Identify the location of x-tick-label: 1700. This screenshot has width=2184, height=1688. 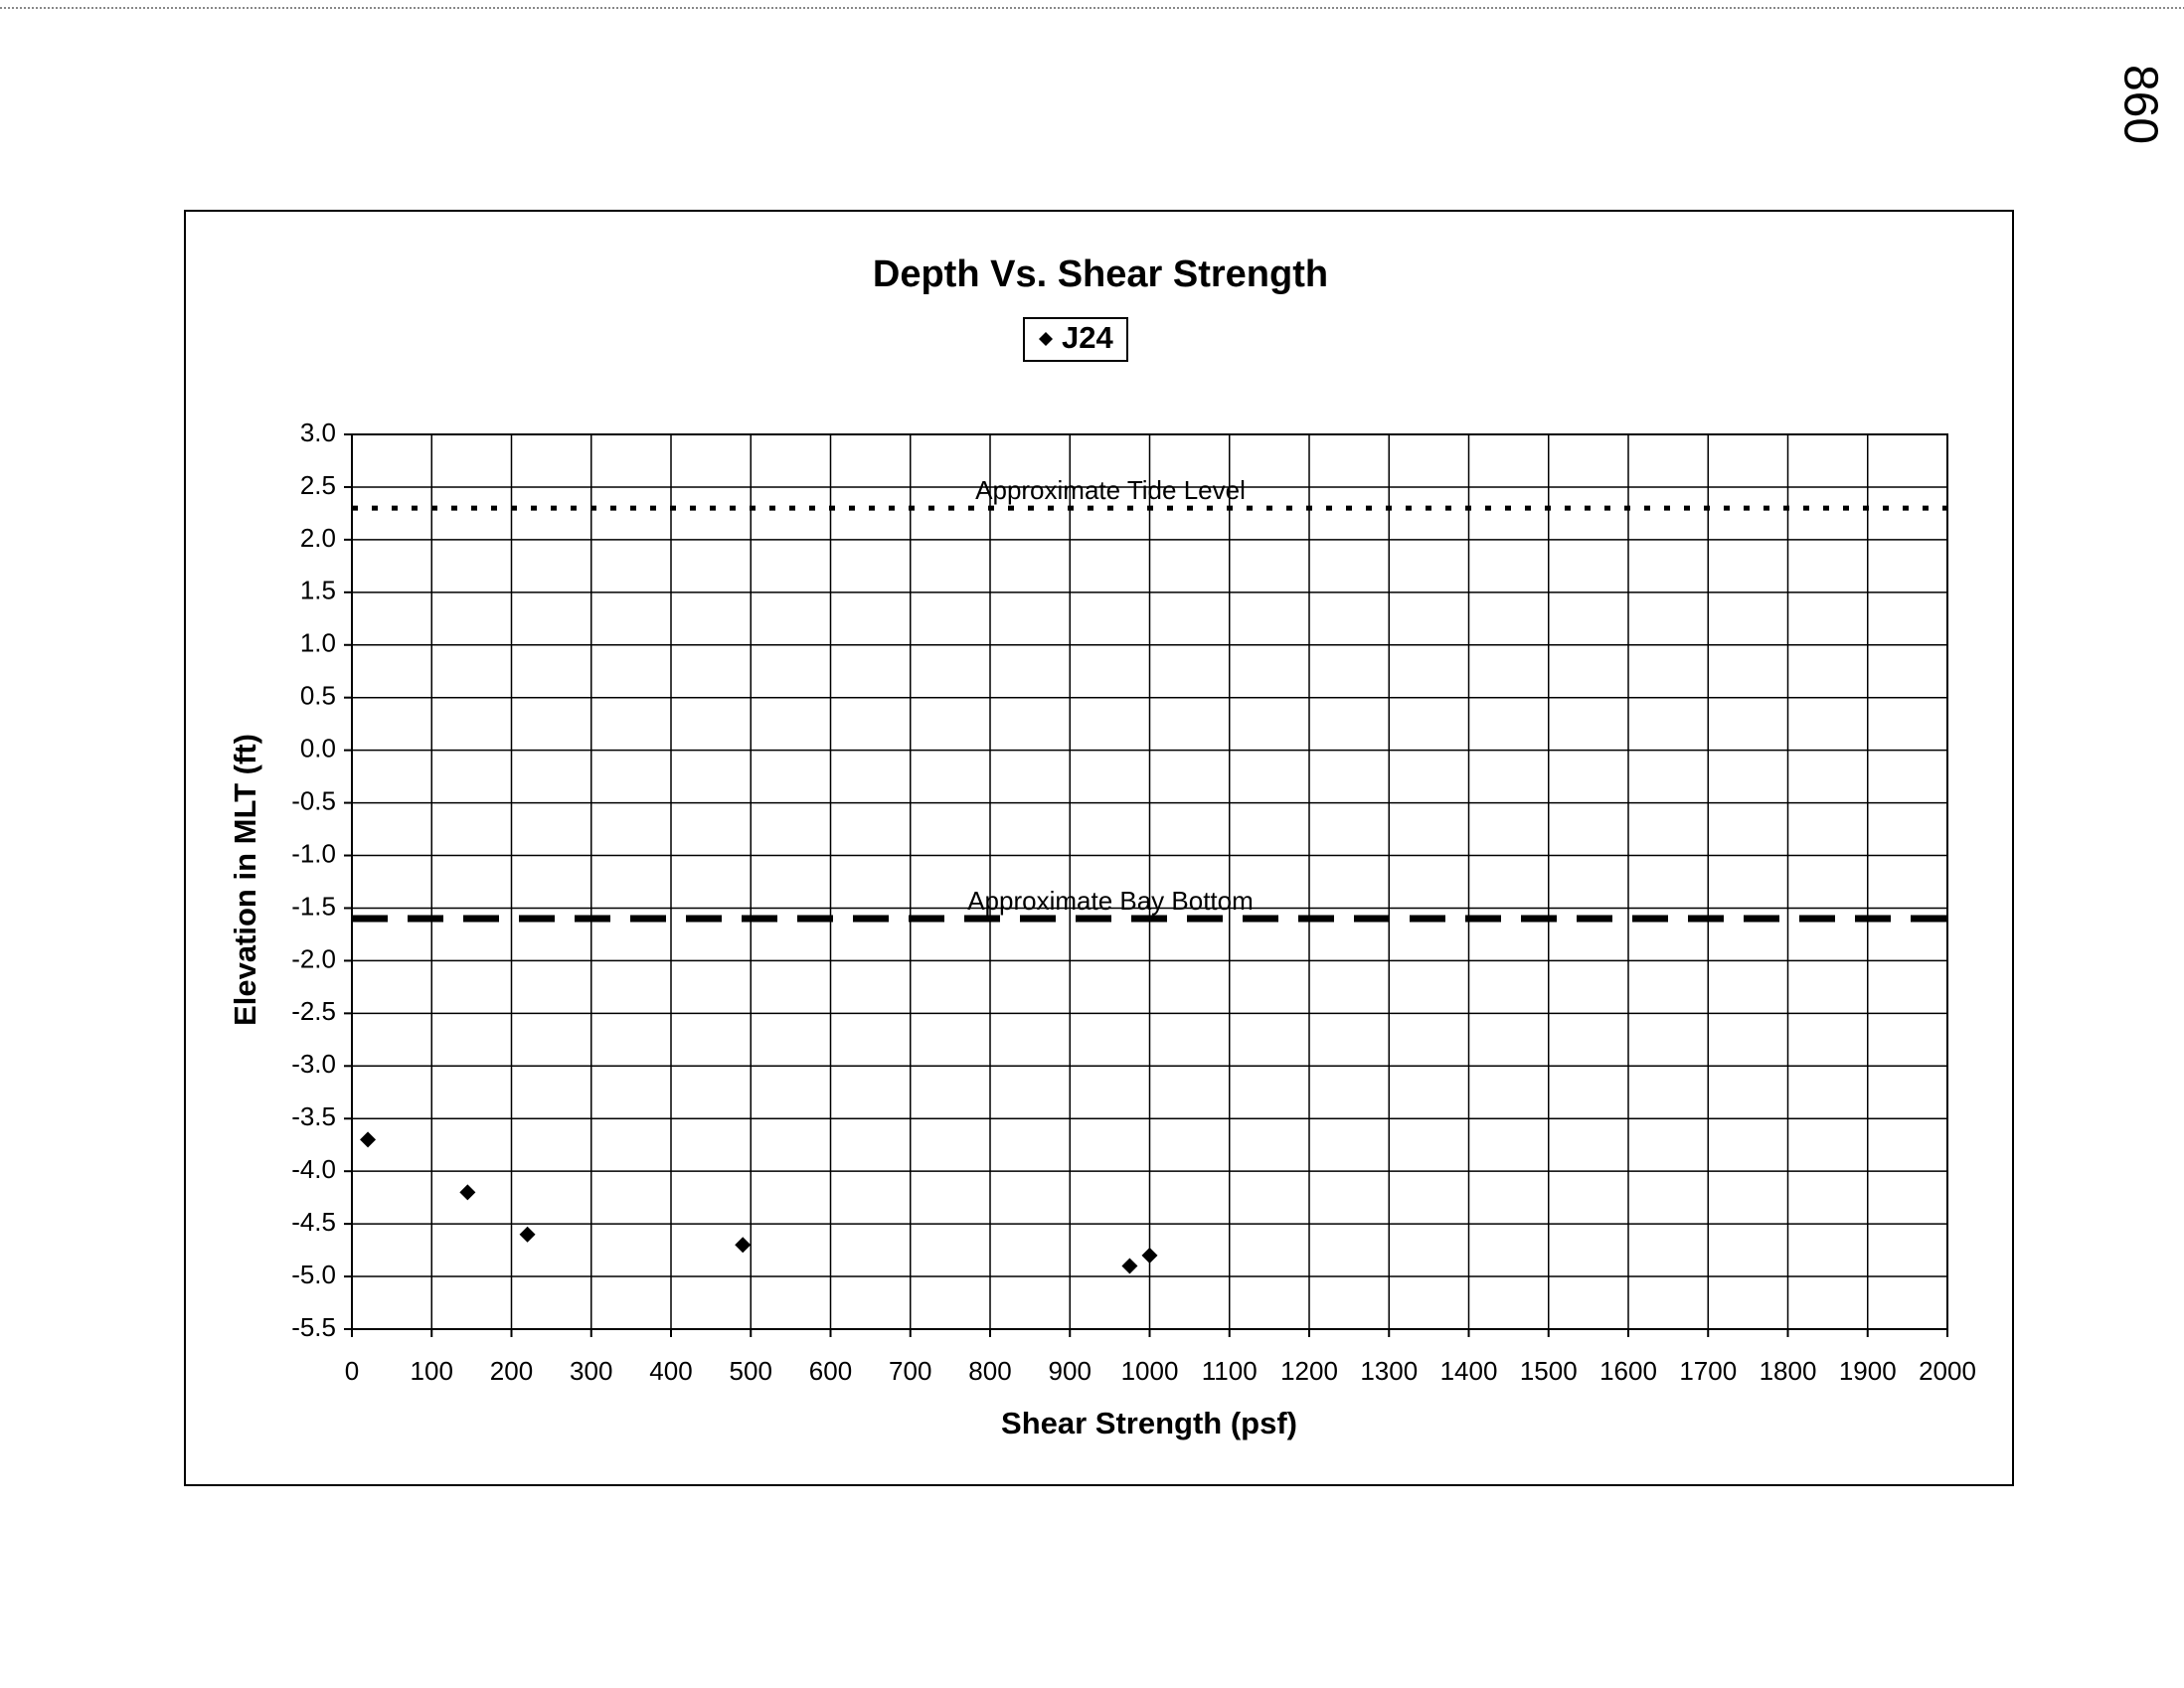
(1708, 1371).